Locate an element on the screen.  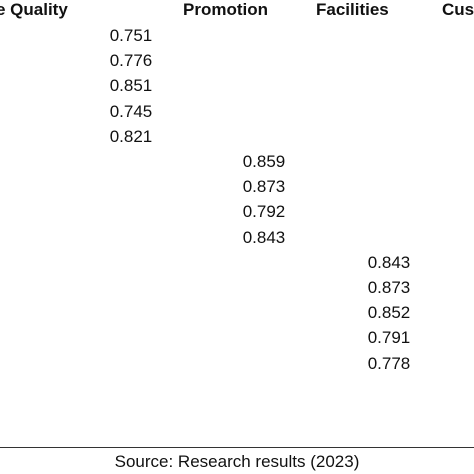
cell-value: 0.751 is located at coordinates (131, 35).